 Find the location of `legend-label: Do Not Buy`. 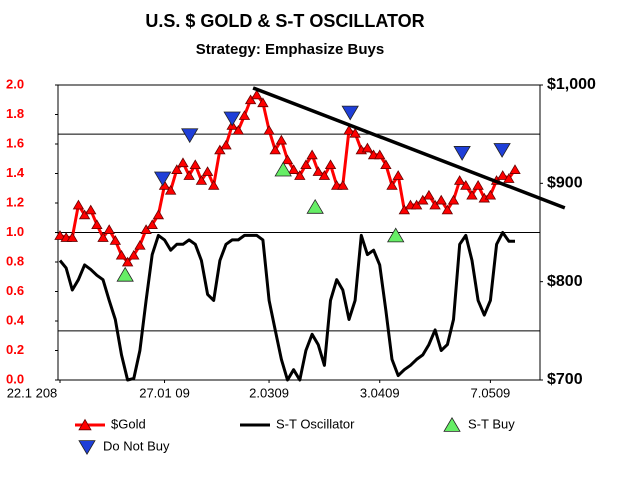

legend-label: Do Not Buy is located at coordinates (136, 445).